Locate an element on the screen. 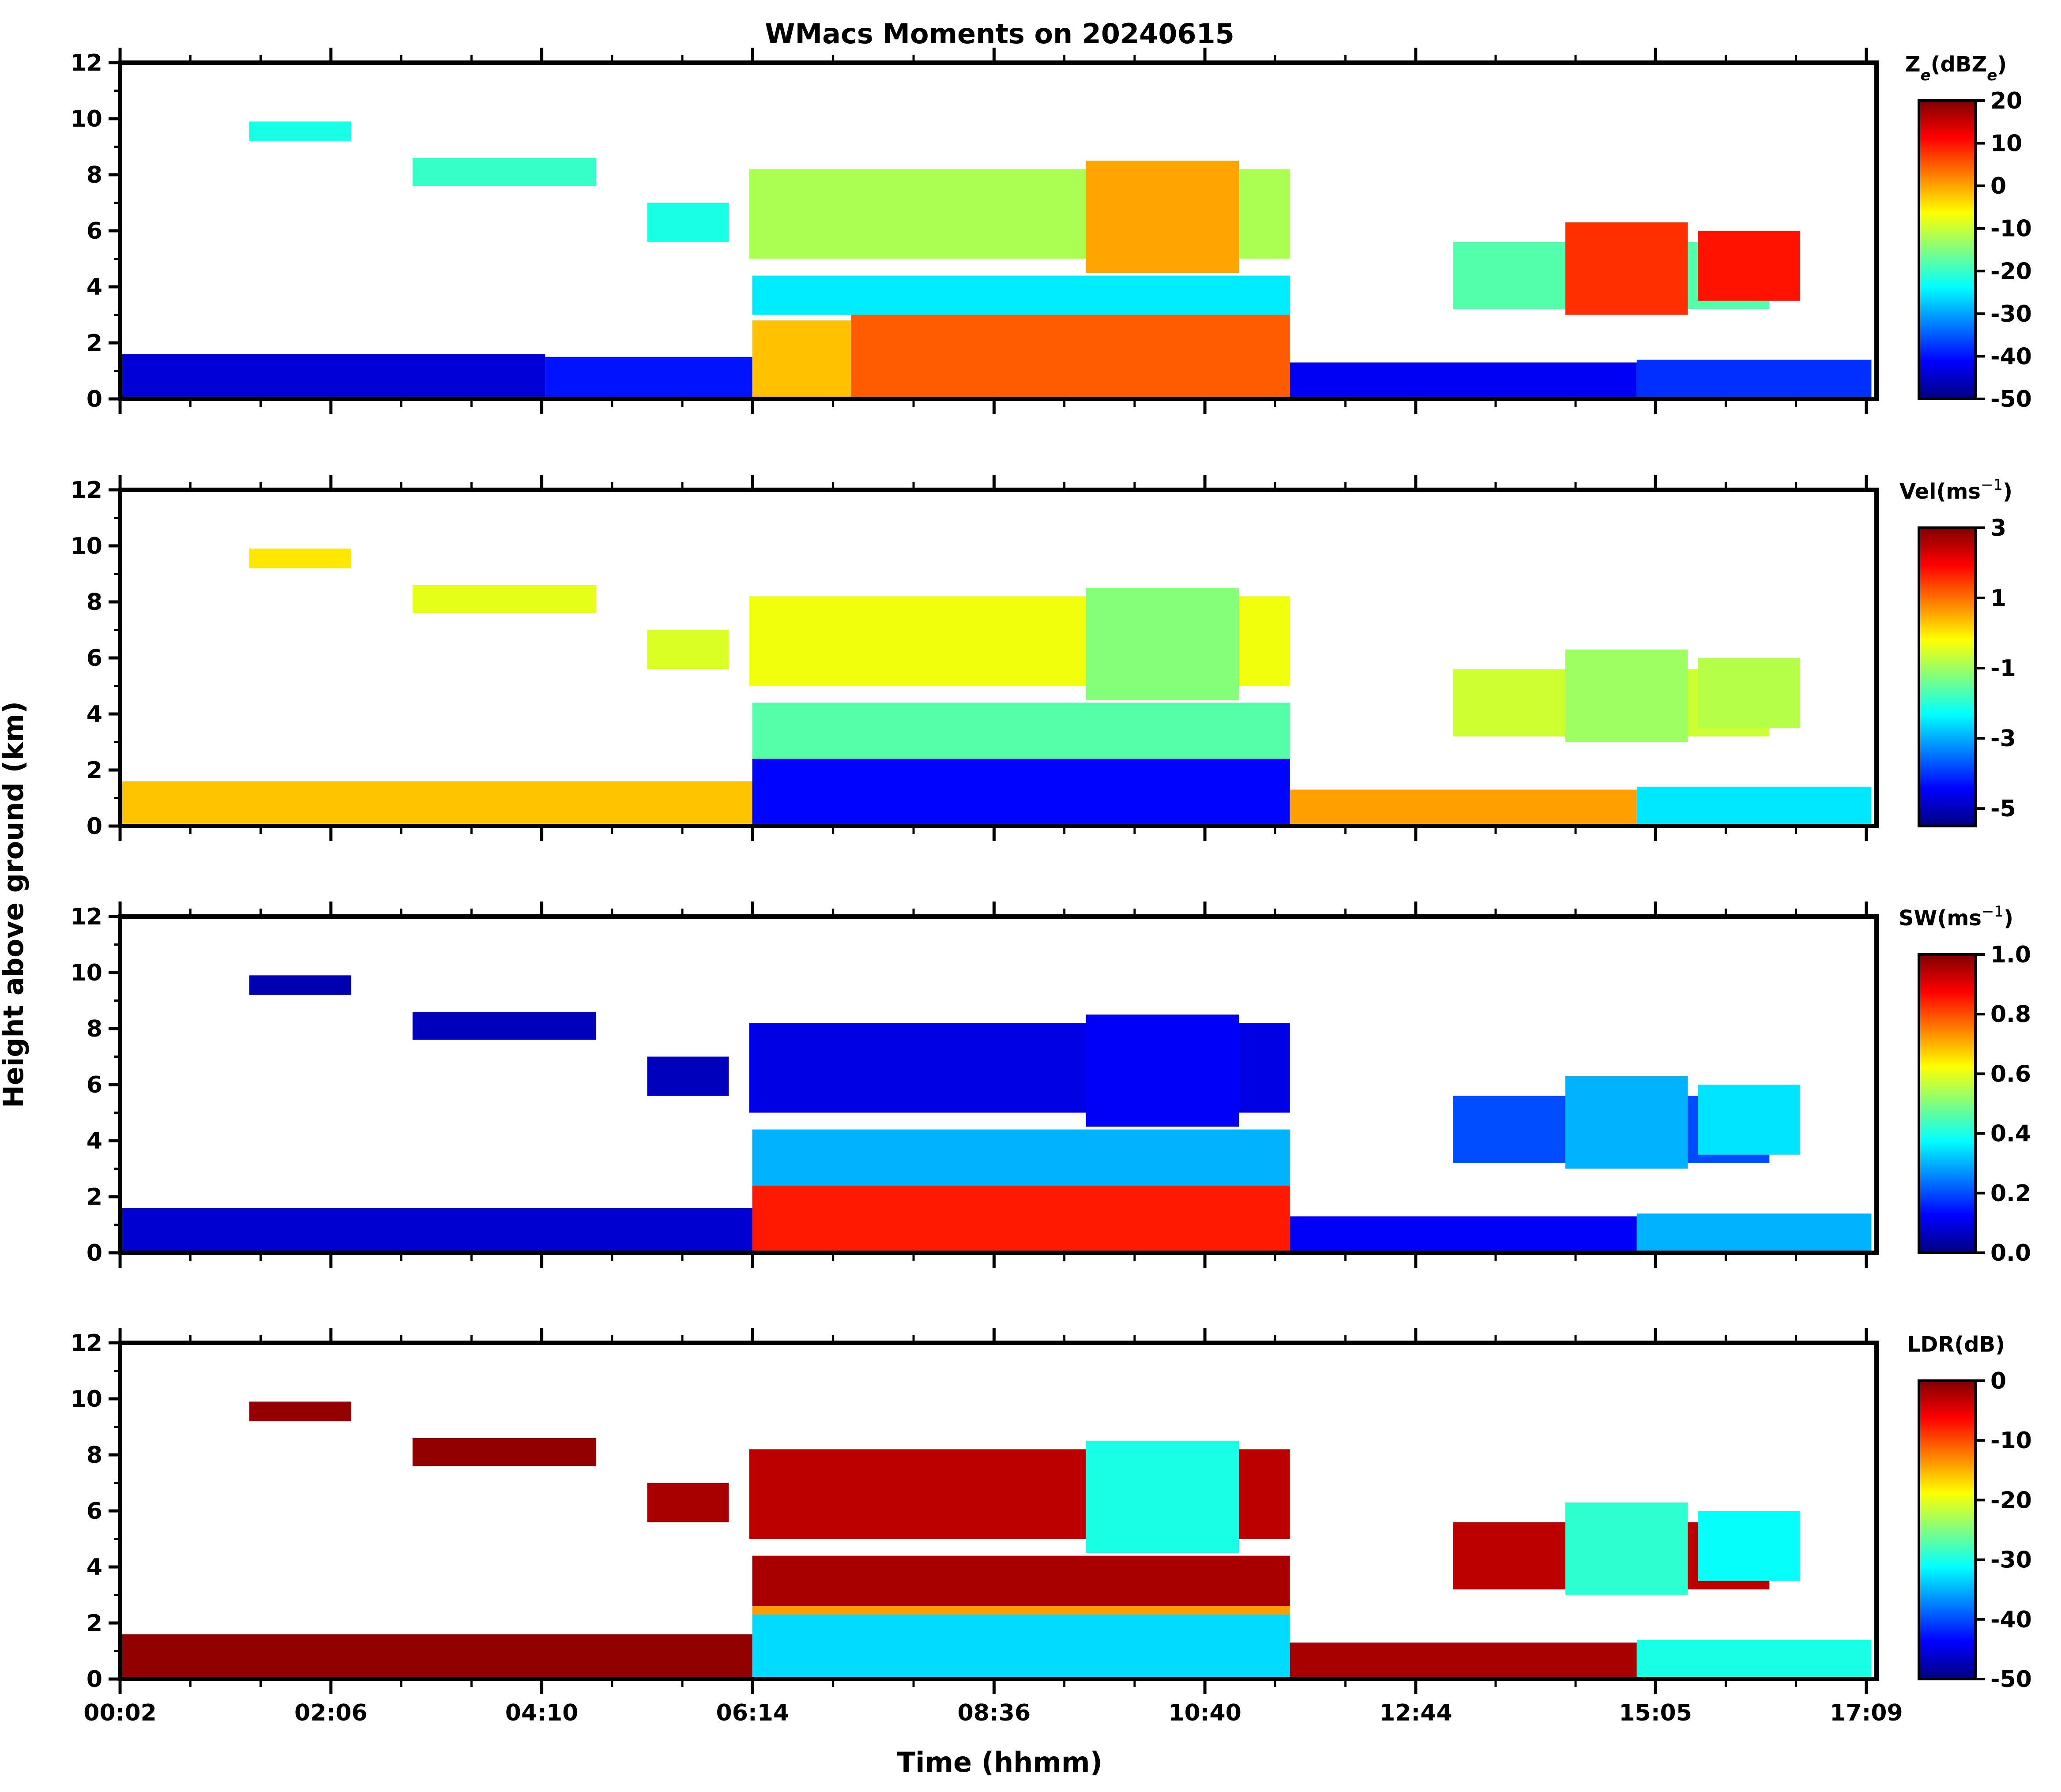  x-axis-label: Time (hhmm) is located at coordinates (999, 1762).